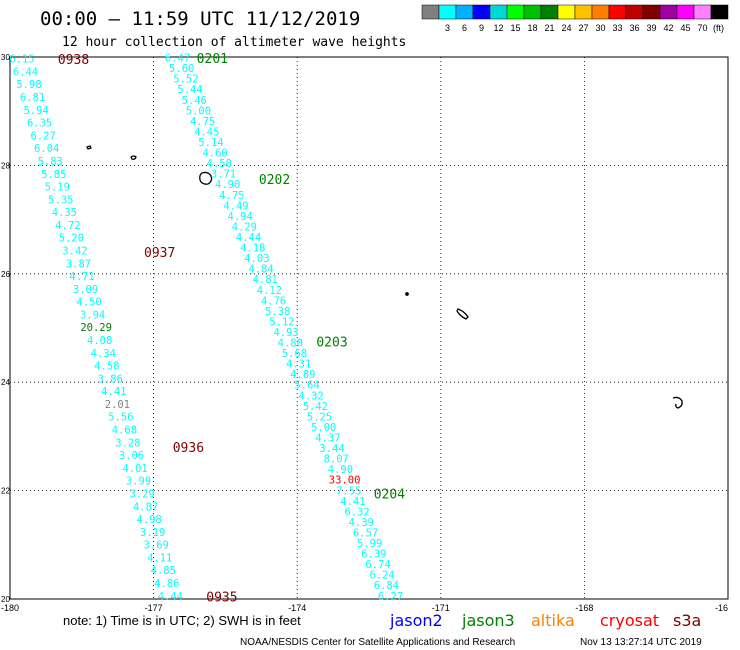 This screenshot has height=650, width=740. I want to click on wave-height-value: 6.47, so click(177, 59).